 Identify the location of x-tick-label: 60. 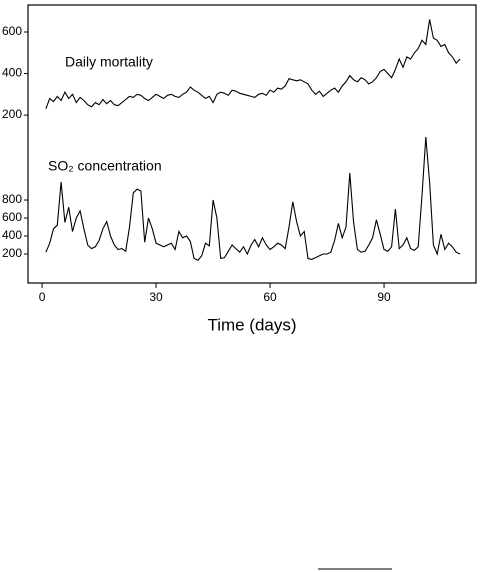
(270, 297).